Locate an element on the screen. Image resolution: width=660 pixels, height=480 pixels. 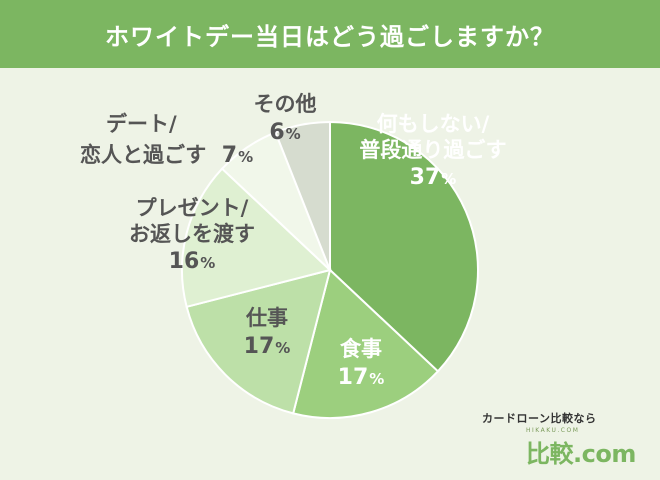
slice-label-line: 食事 is located at coordinates (361, 349).